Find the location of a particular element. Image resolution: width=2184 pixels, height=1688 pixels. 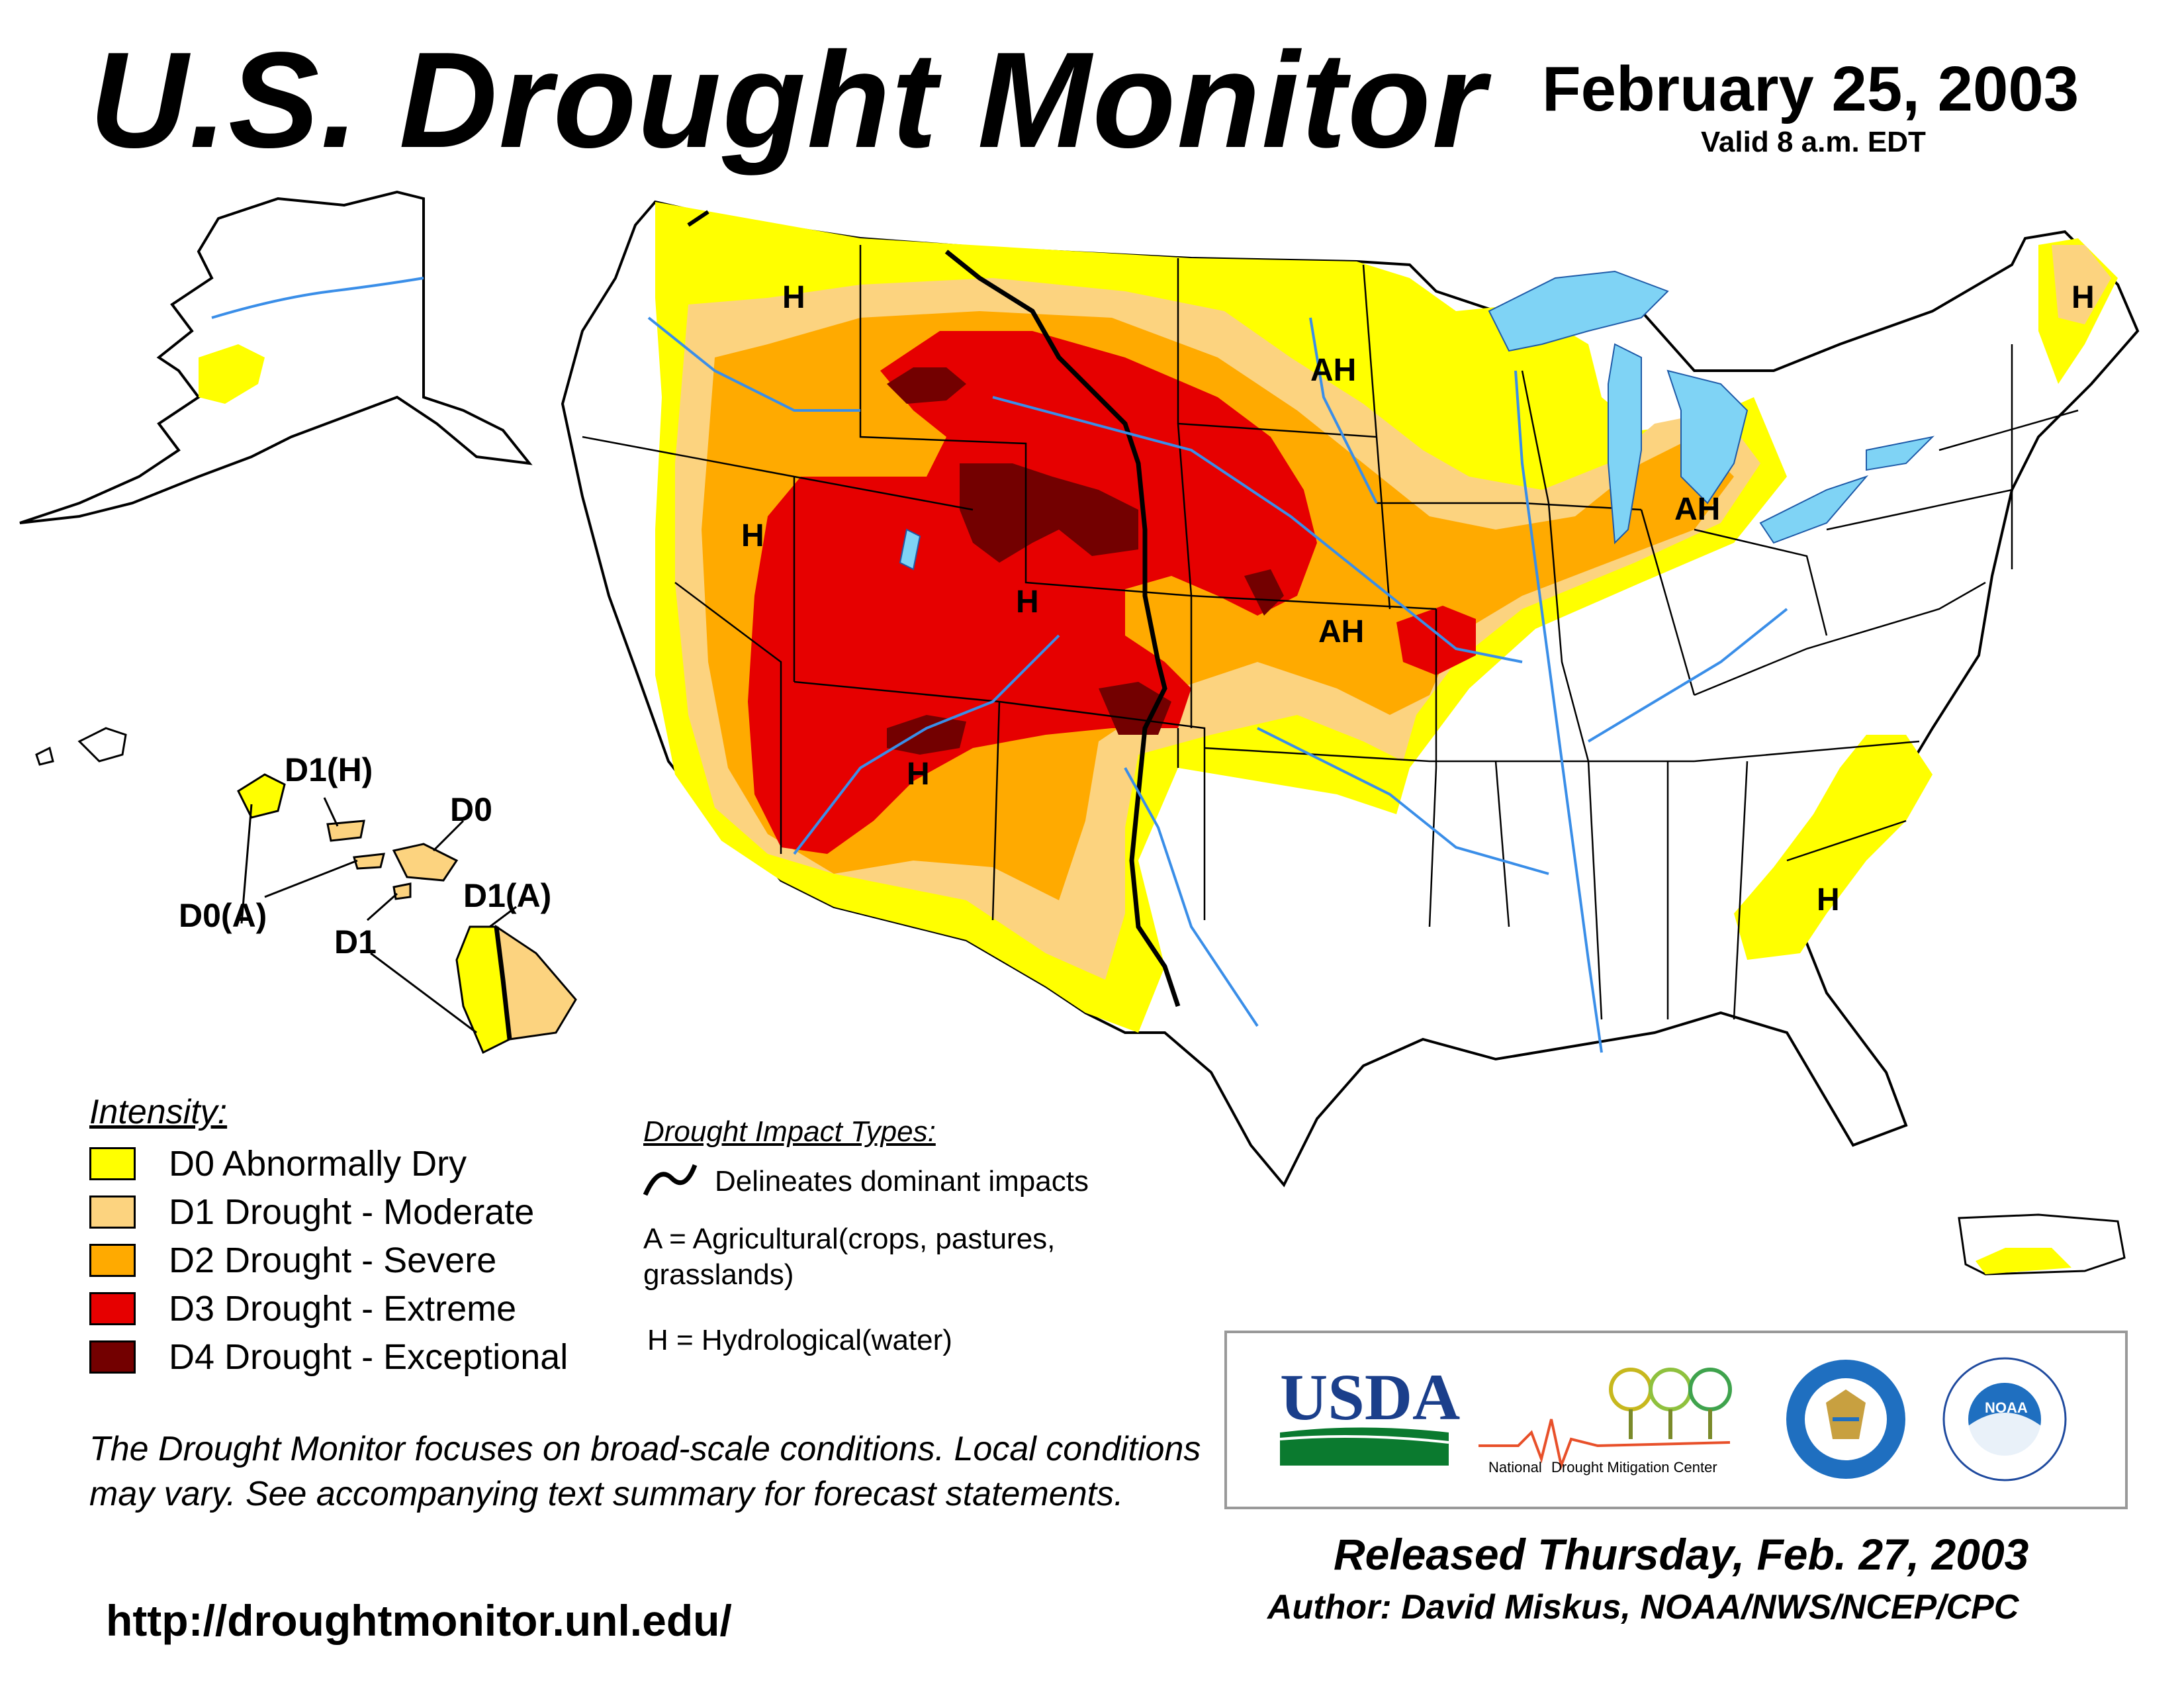

map-label-ne-h: H is located at coordinates (2083, 297).